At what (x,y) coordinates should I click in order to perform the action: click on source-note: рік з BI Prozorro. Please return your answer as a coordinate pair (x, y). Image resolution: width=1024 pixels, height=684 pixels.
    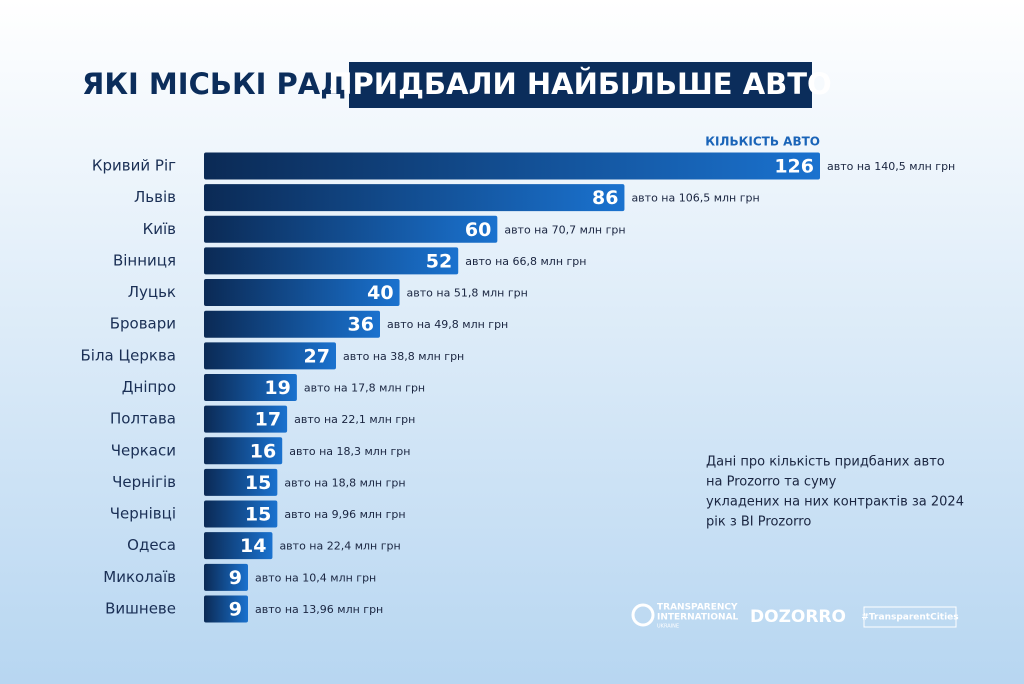
    Looking at the image, I should click on (758, 522).